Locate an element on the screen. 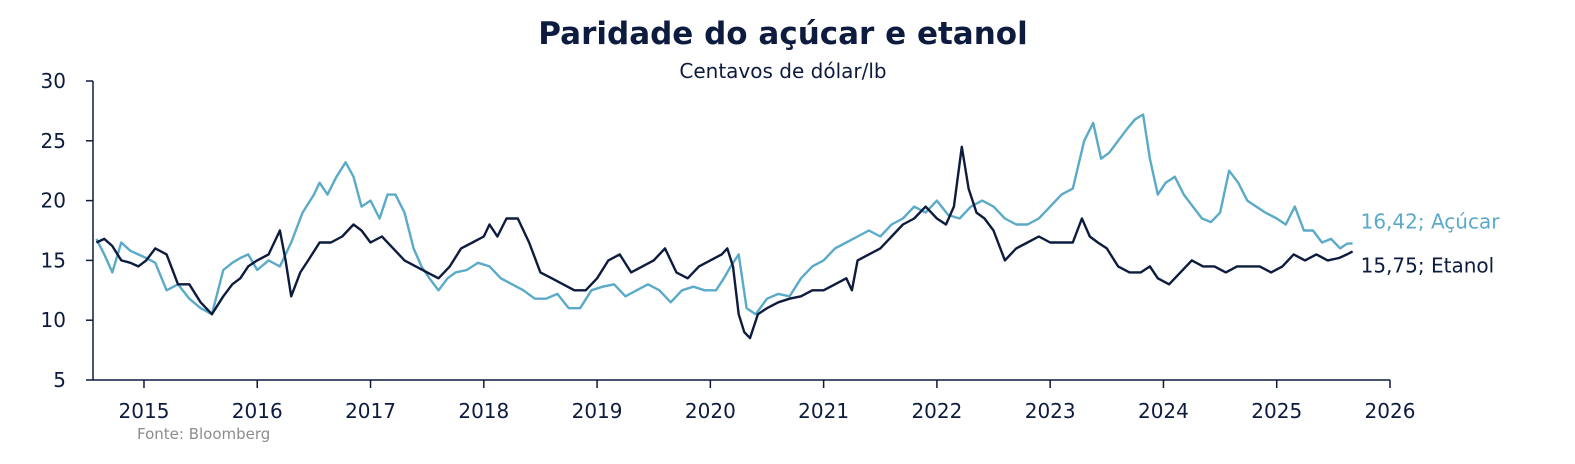 Image resolution: width=1575 pixels, height=464 pixels. end-label-acar: 16,42; Açúcar is located at coordinates (1431, 221).